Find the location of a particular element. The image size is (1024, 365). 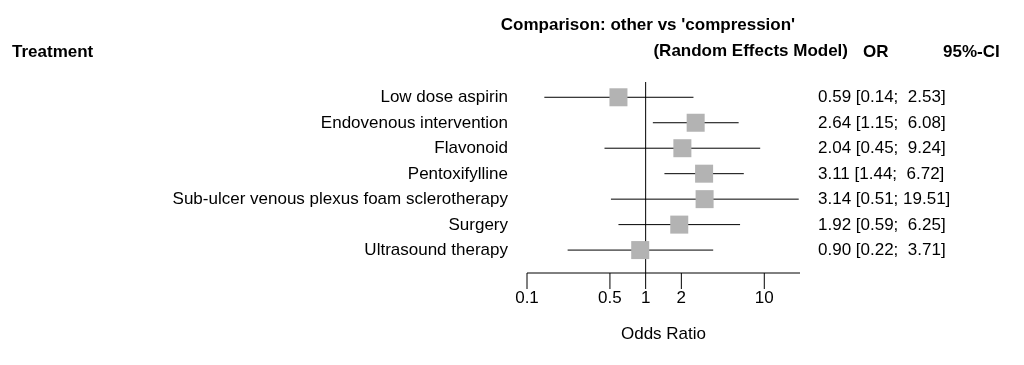

y-tick-label: Sub-ulcer venous plexus foam sclerotherapy is located at coordinates (340, 199).